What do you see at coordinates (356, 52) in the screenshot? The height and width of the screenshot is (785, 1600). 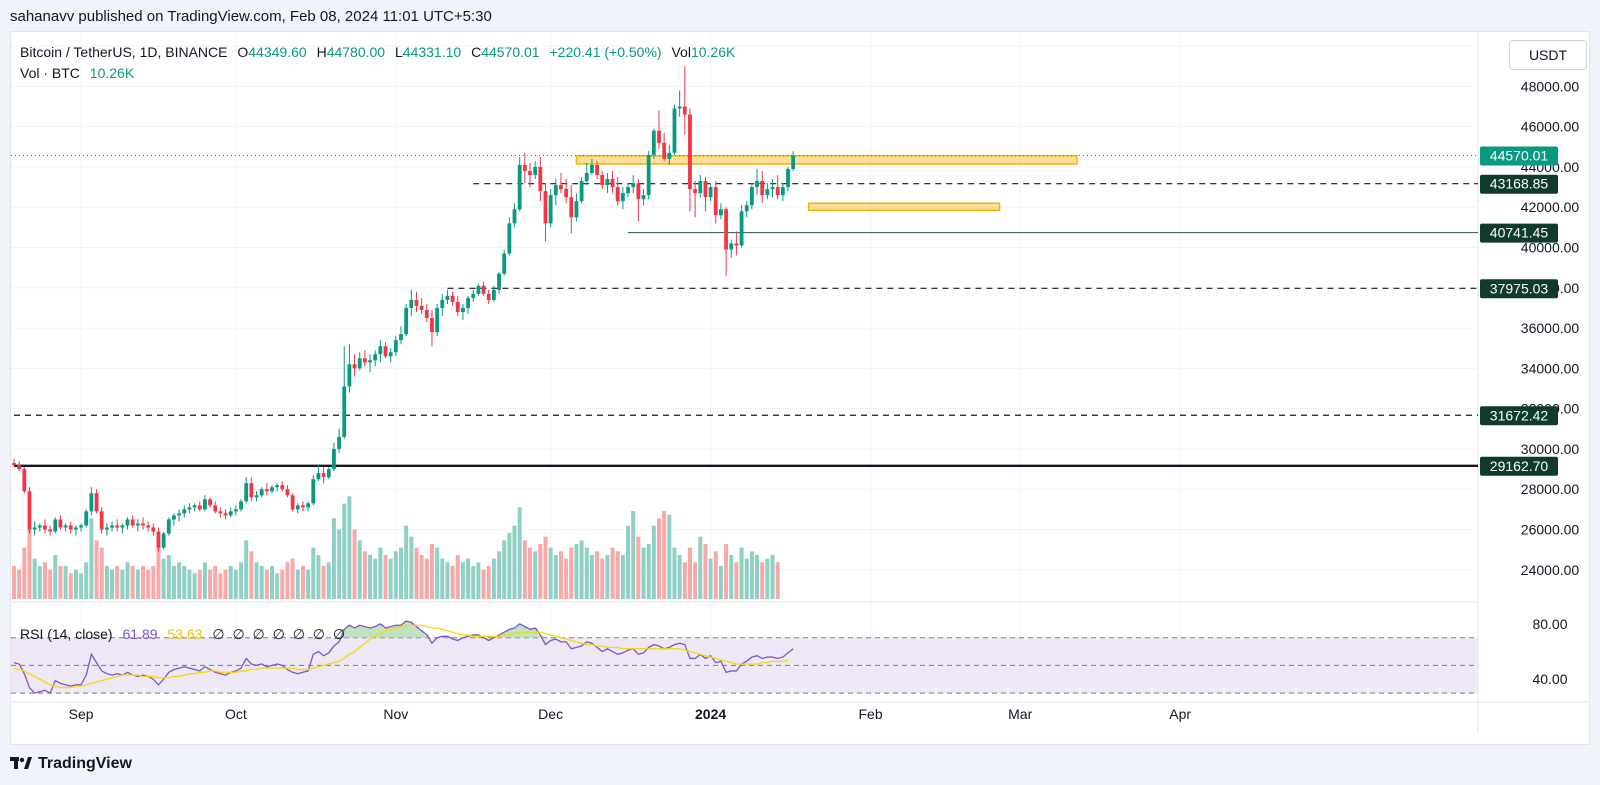 I see `high-value: 44780.00` at bounding box center [356, 52].